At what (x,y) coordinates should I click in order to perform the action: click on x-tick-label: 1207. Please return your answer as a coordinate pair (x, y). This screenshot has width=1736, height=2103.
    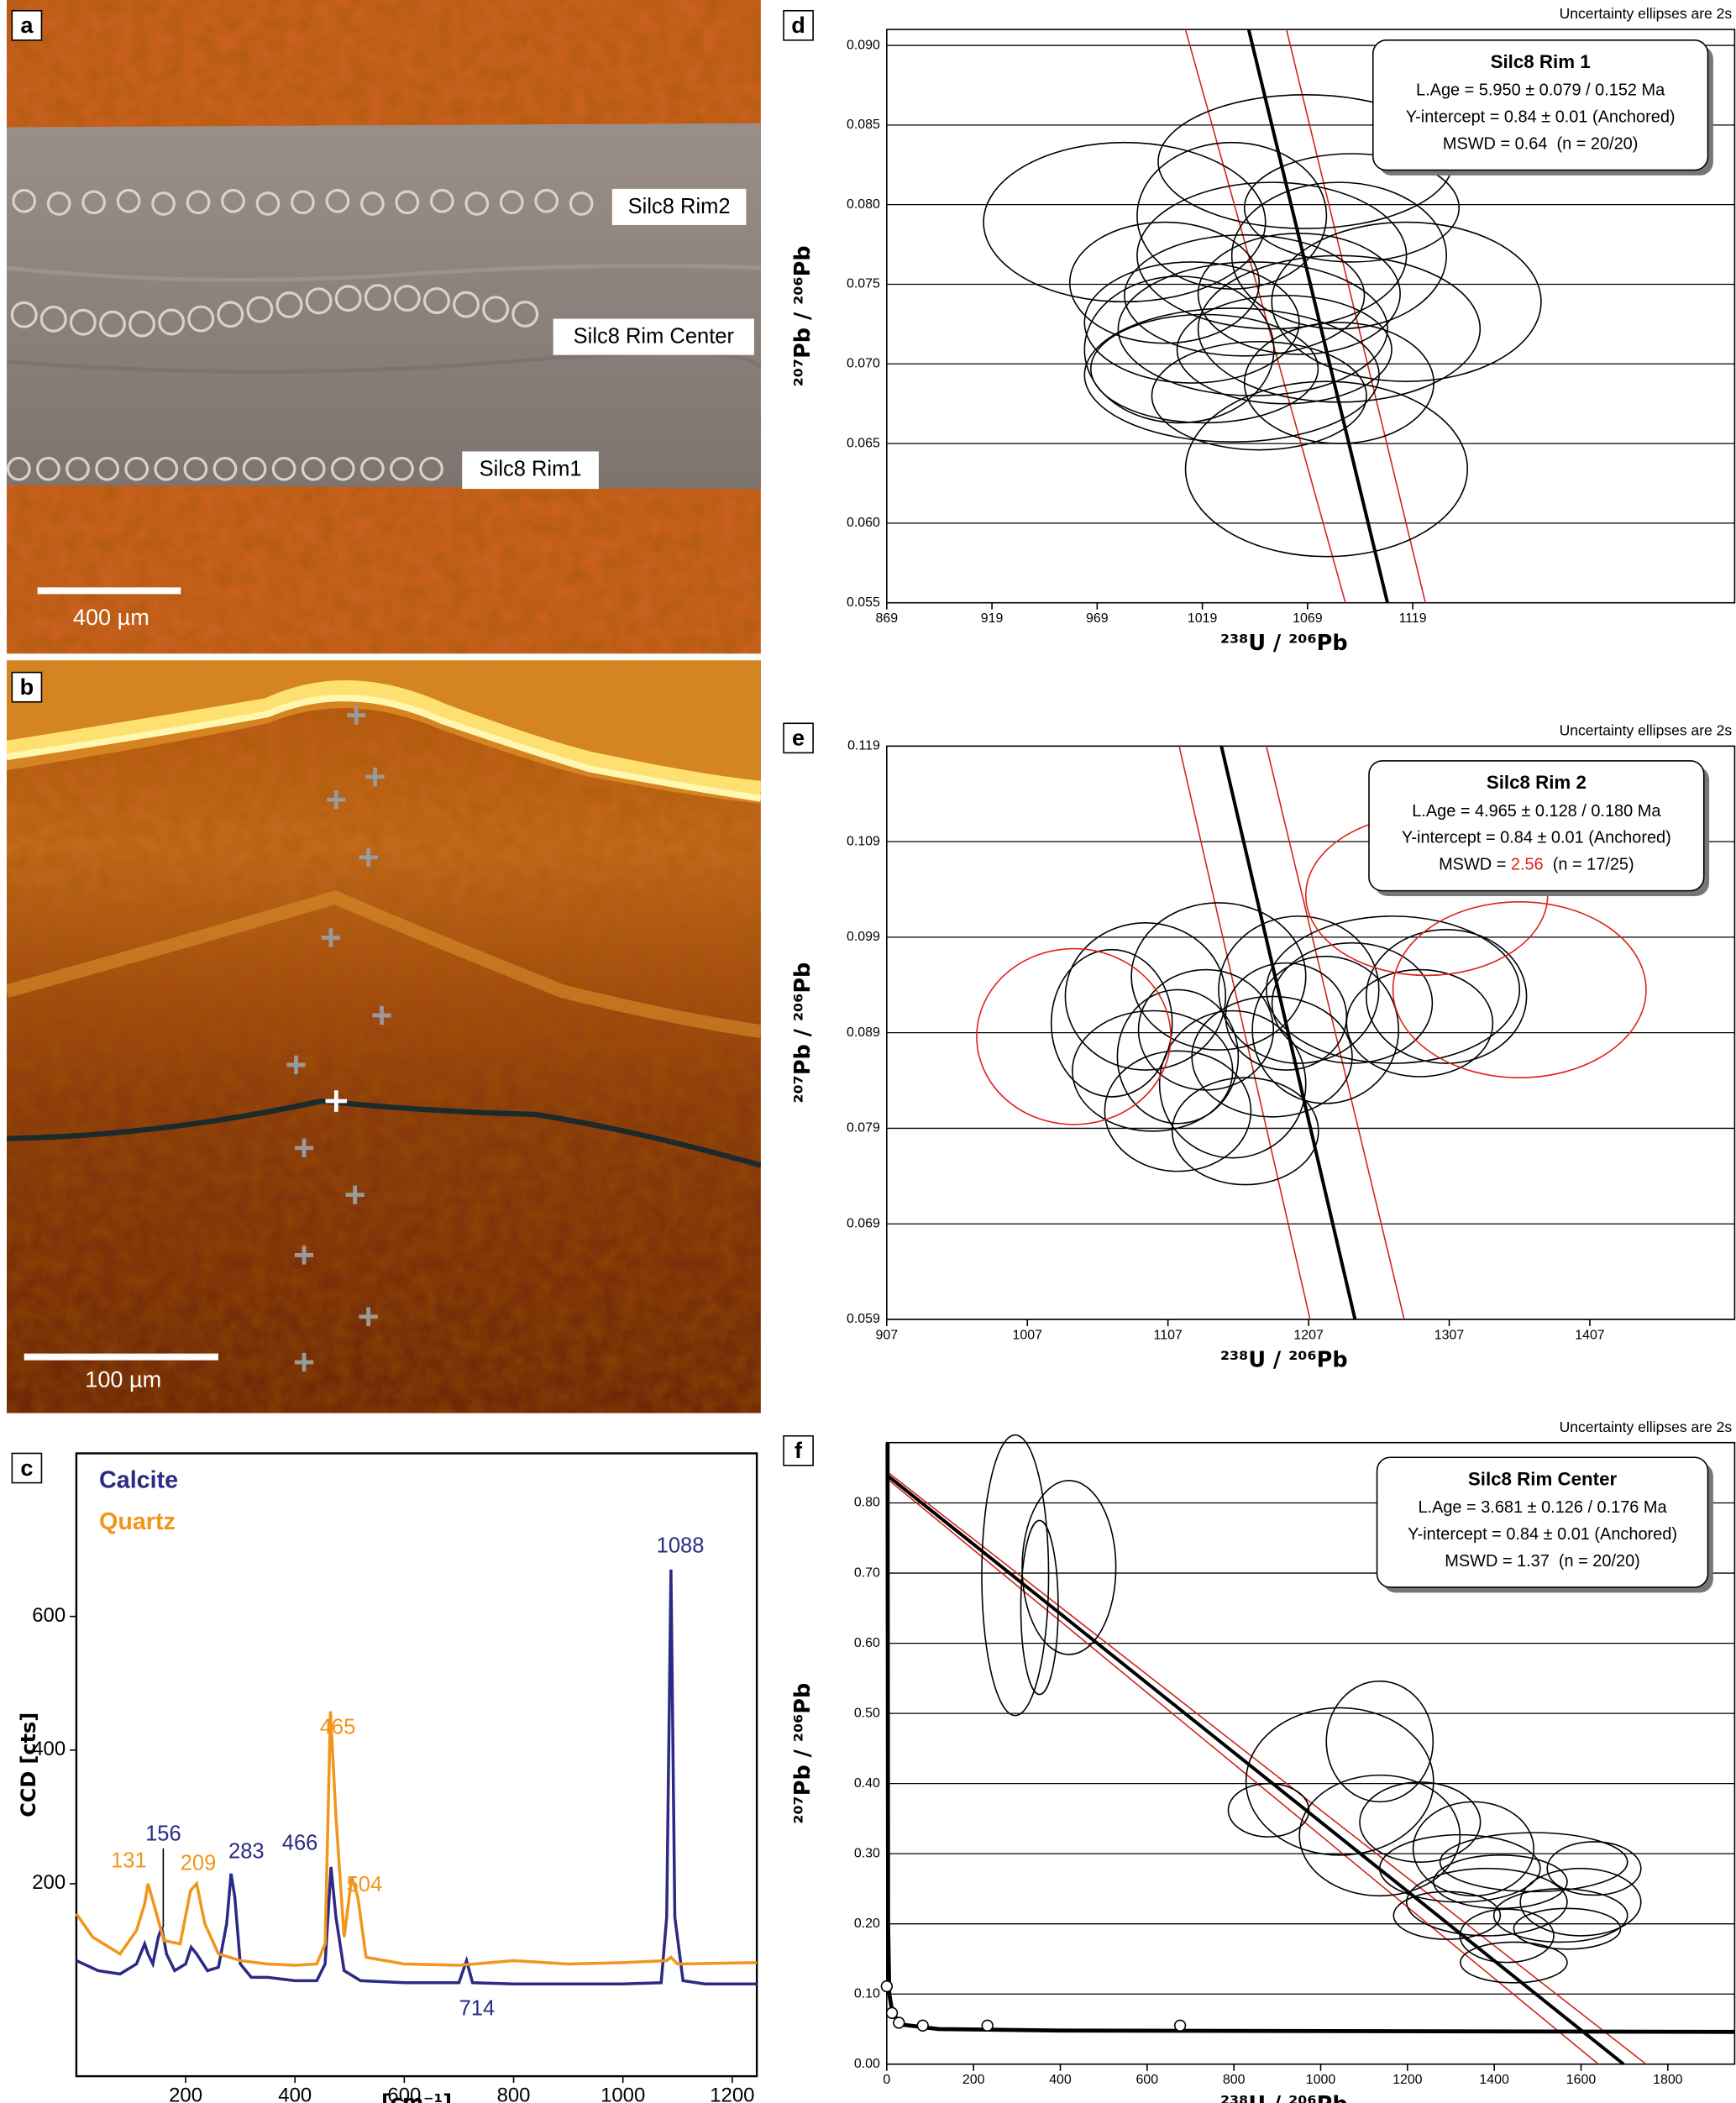
    Looking at the image, I should click on (1308, 1335).